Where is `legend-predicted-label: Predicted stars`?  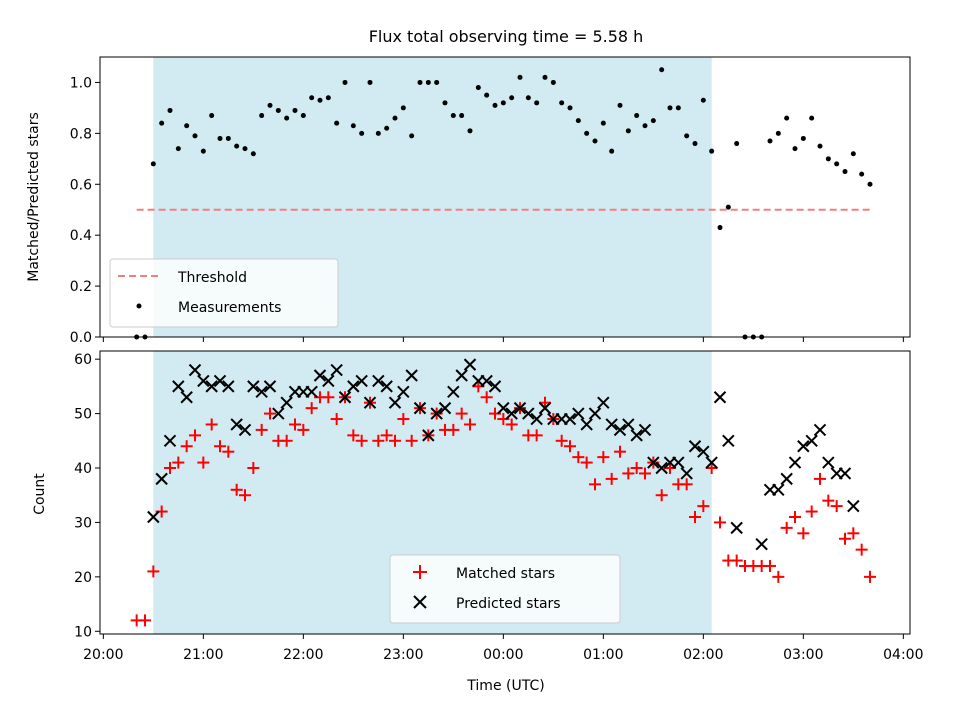 legend-predicted-label: Predicted stars is located at coordinates (508, 604).